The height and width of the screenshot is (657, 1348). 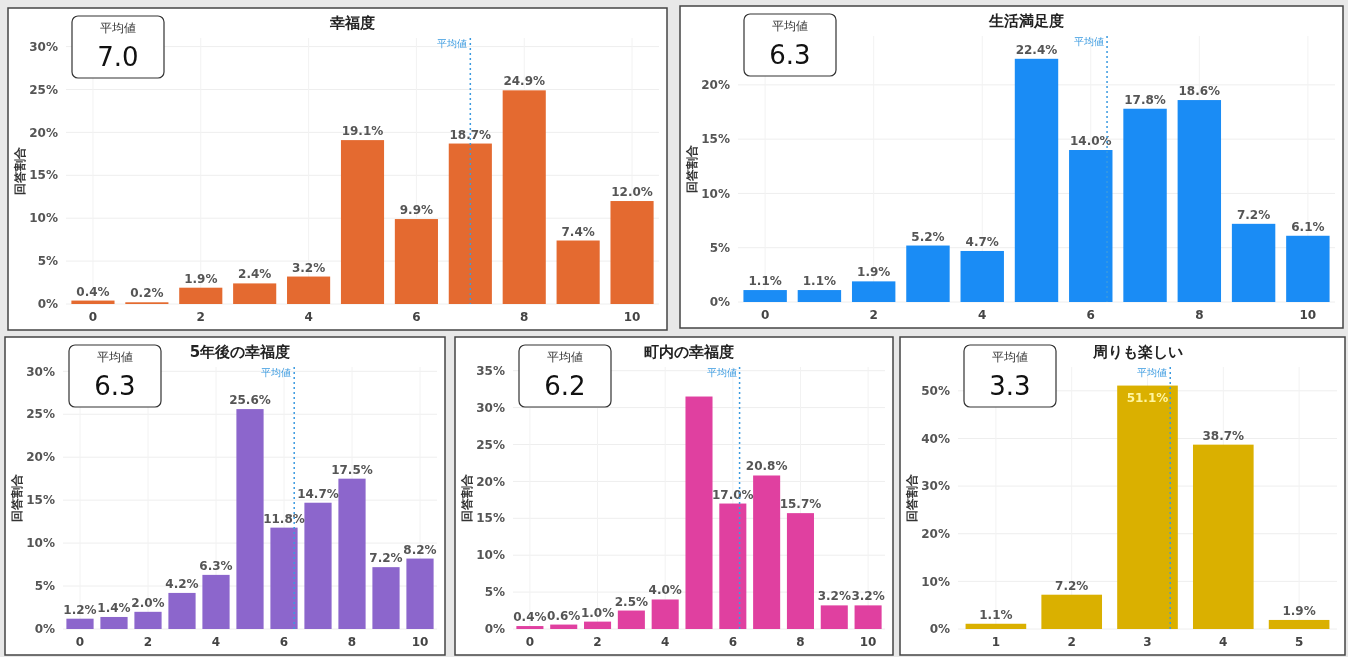 What do you see at coordinates (148, 602) in the screenshot?
I see `data-label: 2.0%` at bounding box center [148, 602].